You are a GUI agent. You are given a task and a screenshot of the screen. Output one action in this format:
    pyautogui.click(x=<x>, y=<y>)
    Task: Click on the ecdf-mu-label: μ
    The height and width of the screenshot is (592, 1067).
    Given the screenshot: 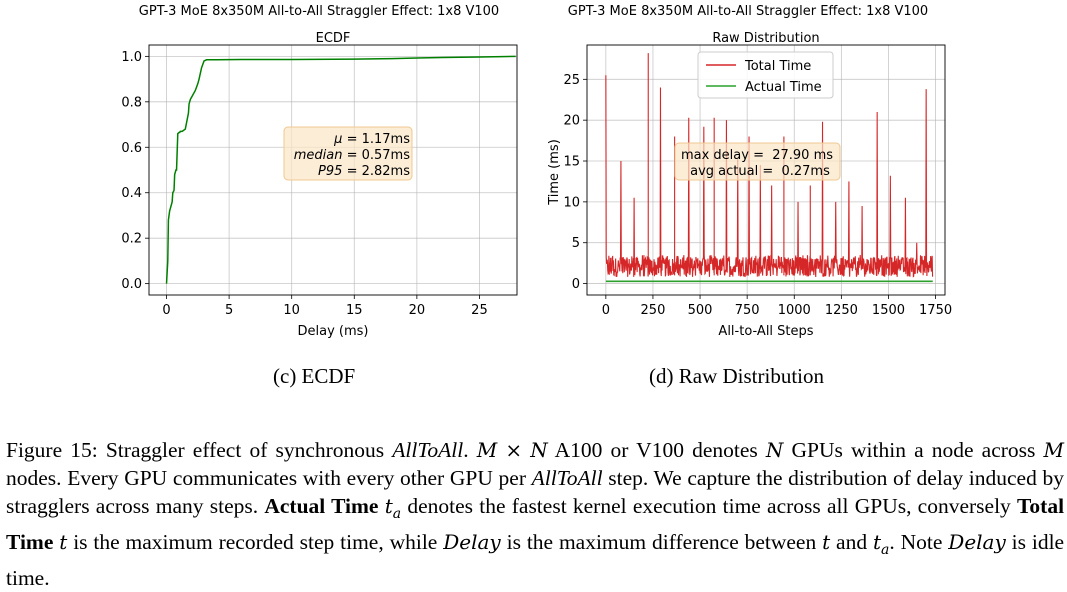 What is the action you would take?
    pyautogui.click(x=337, y=139)
    